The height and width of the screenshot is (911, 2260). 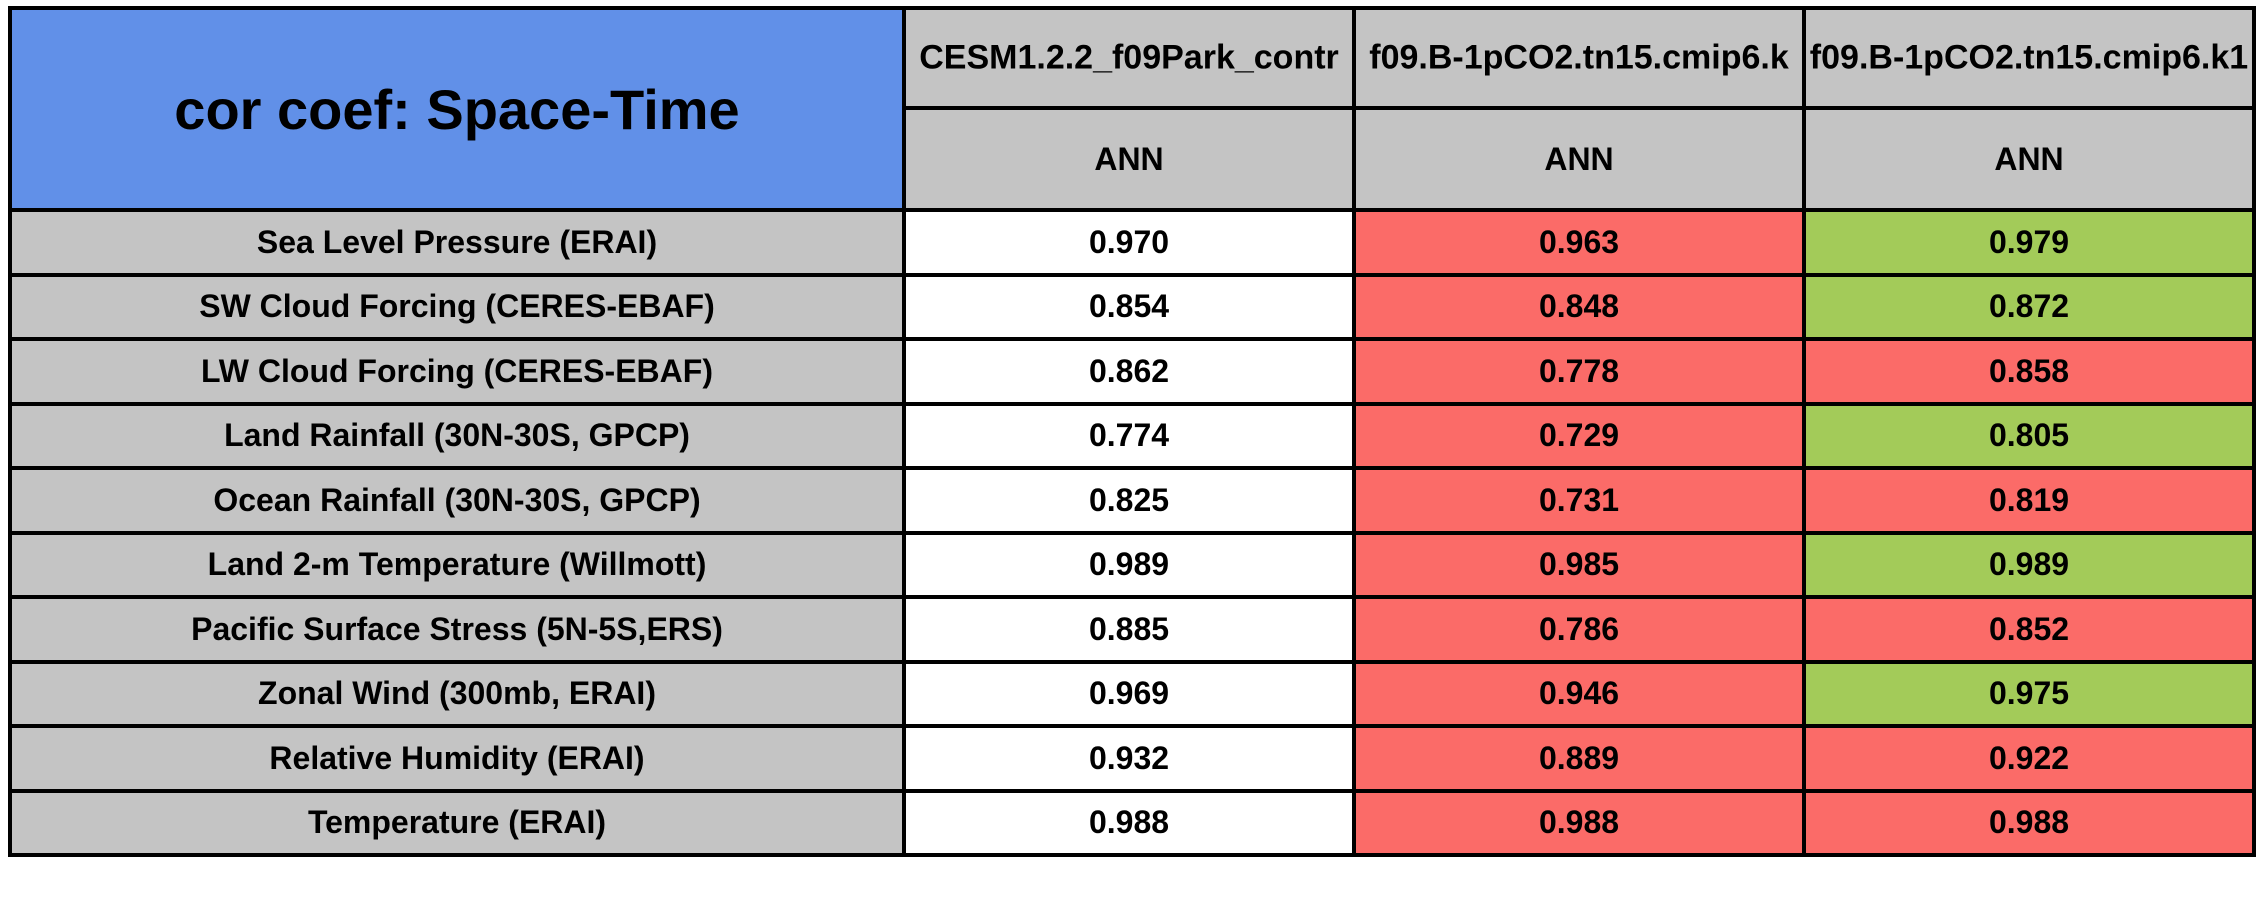 I want to click on row-label: Temperature (ERAI), so click(x=457, y=822).